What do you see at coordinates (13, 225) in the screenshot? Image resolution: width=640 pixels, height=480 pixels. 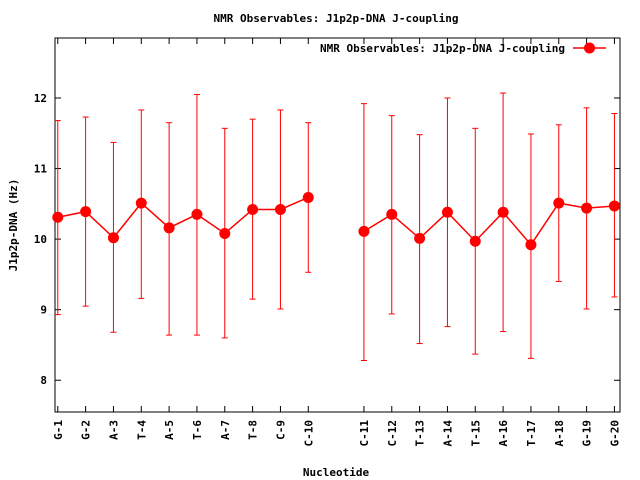 I see `y-axis-label: J1p2p-DNA (Hz)` at bounding box center [13, 225].